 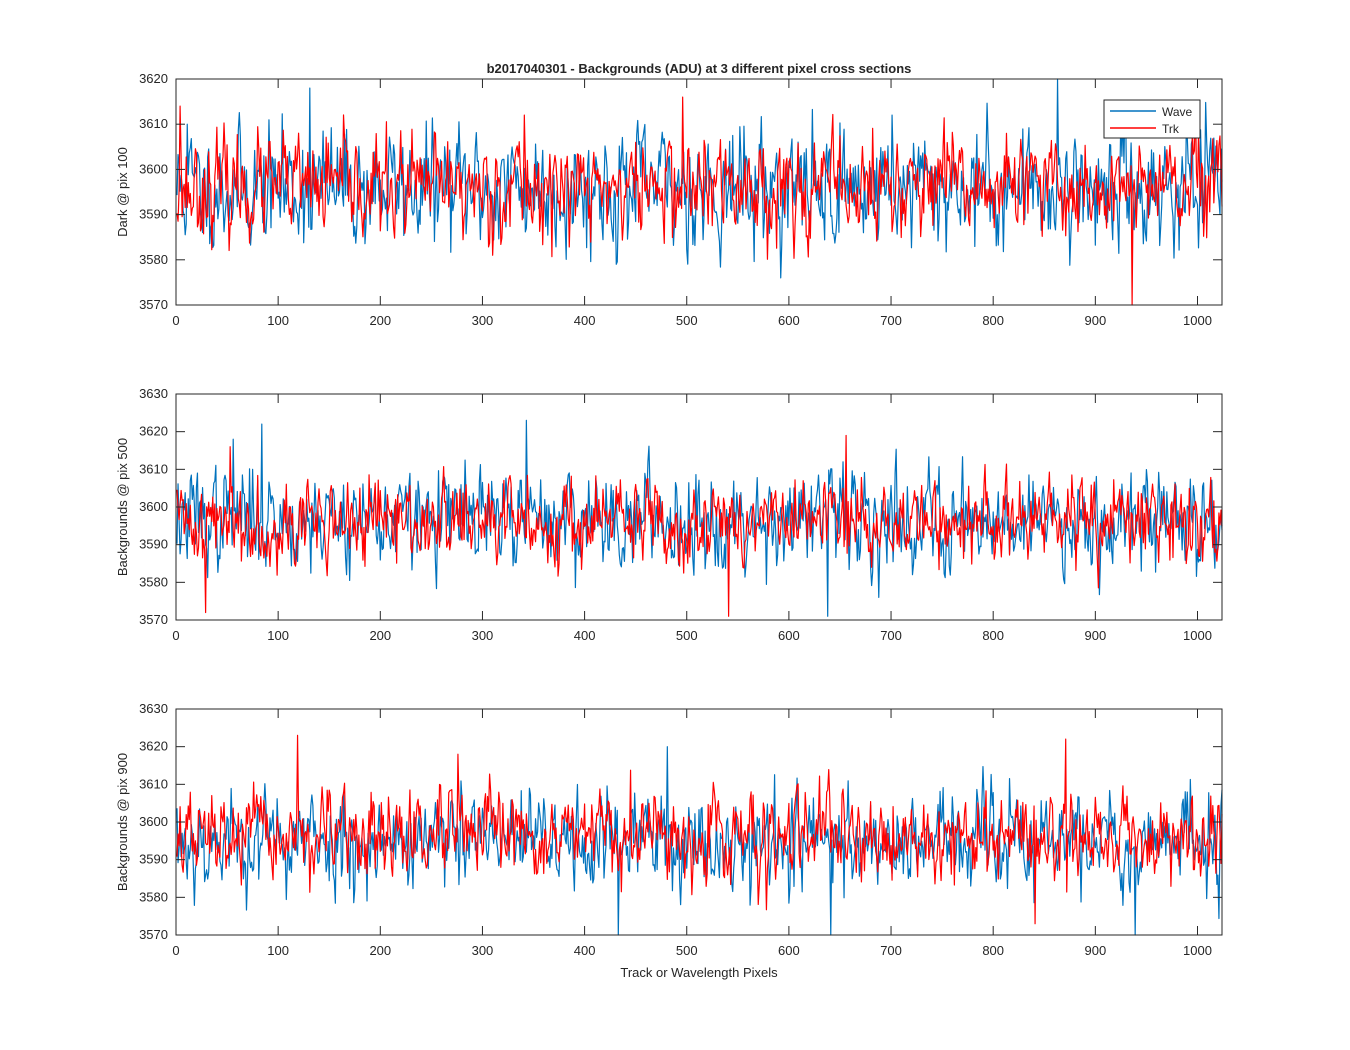 What do you see at coordinates (122, 507) in the screenshot?
I see `y-axis-label: Backgrounds @ pix 500` at bounding box center [122, 507].